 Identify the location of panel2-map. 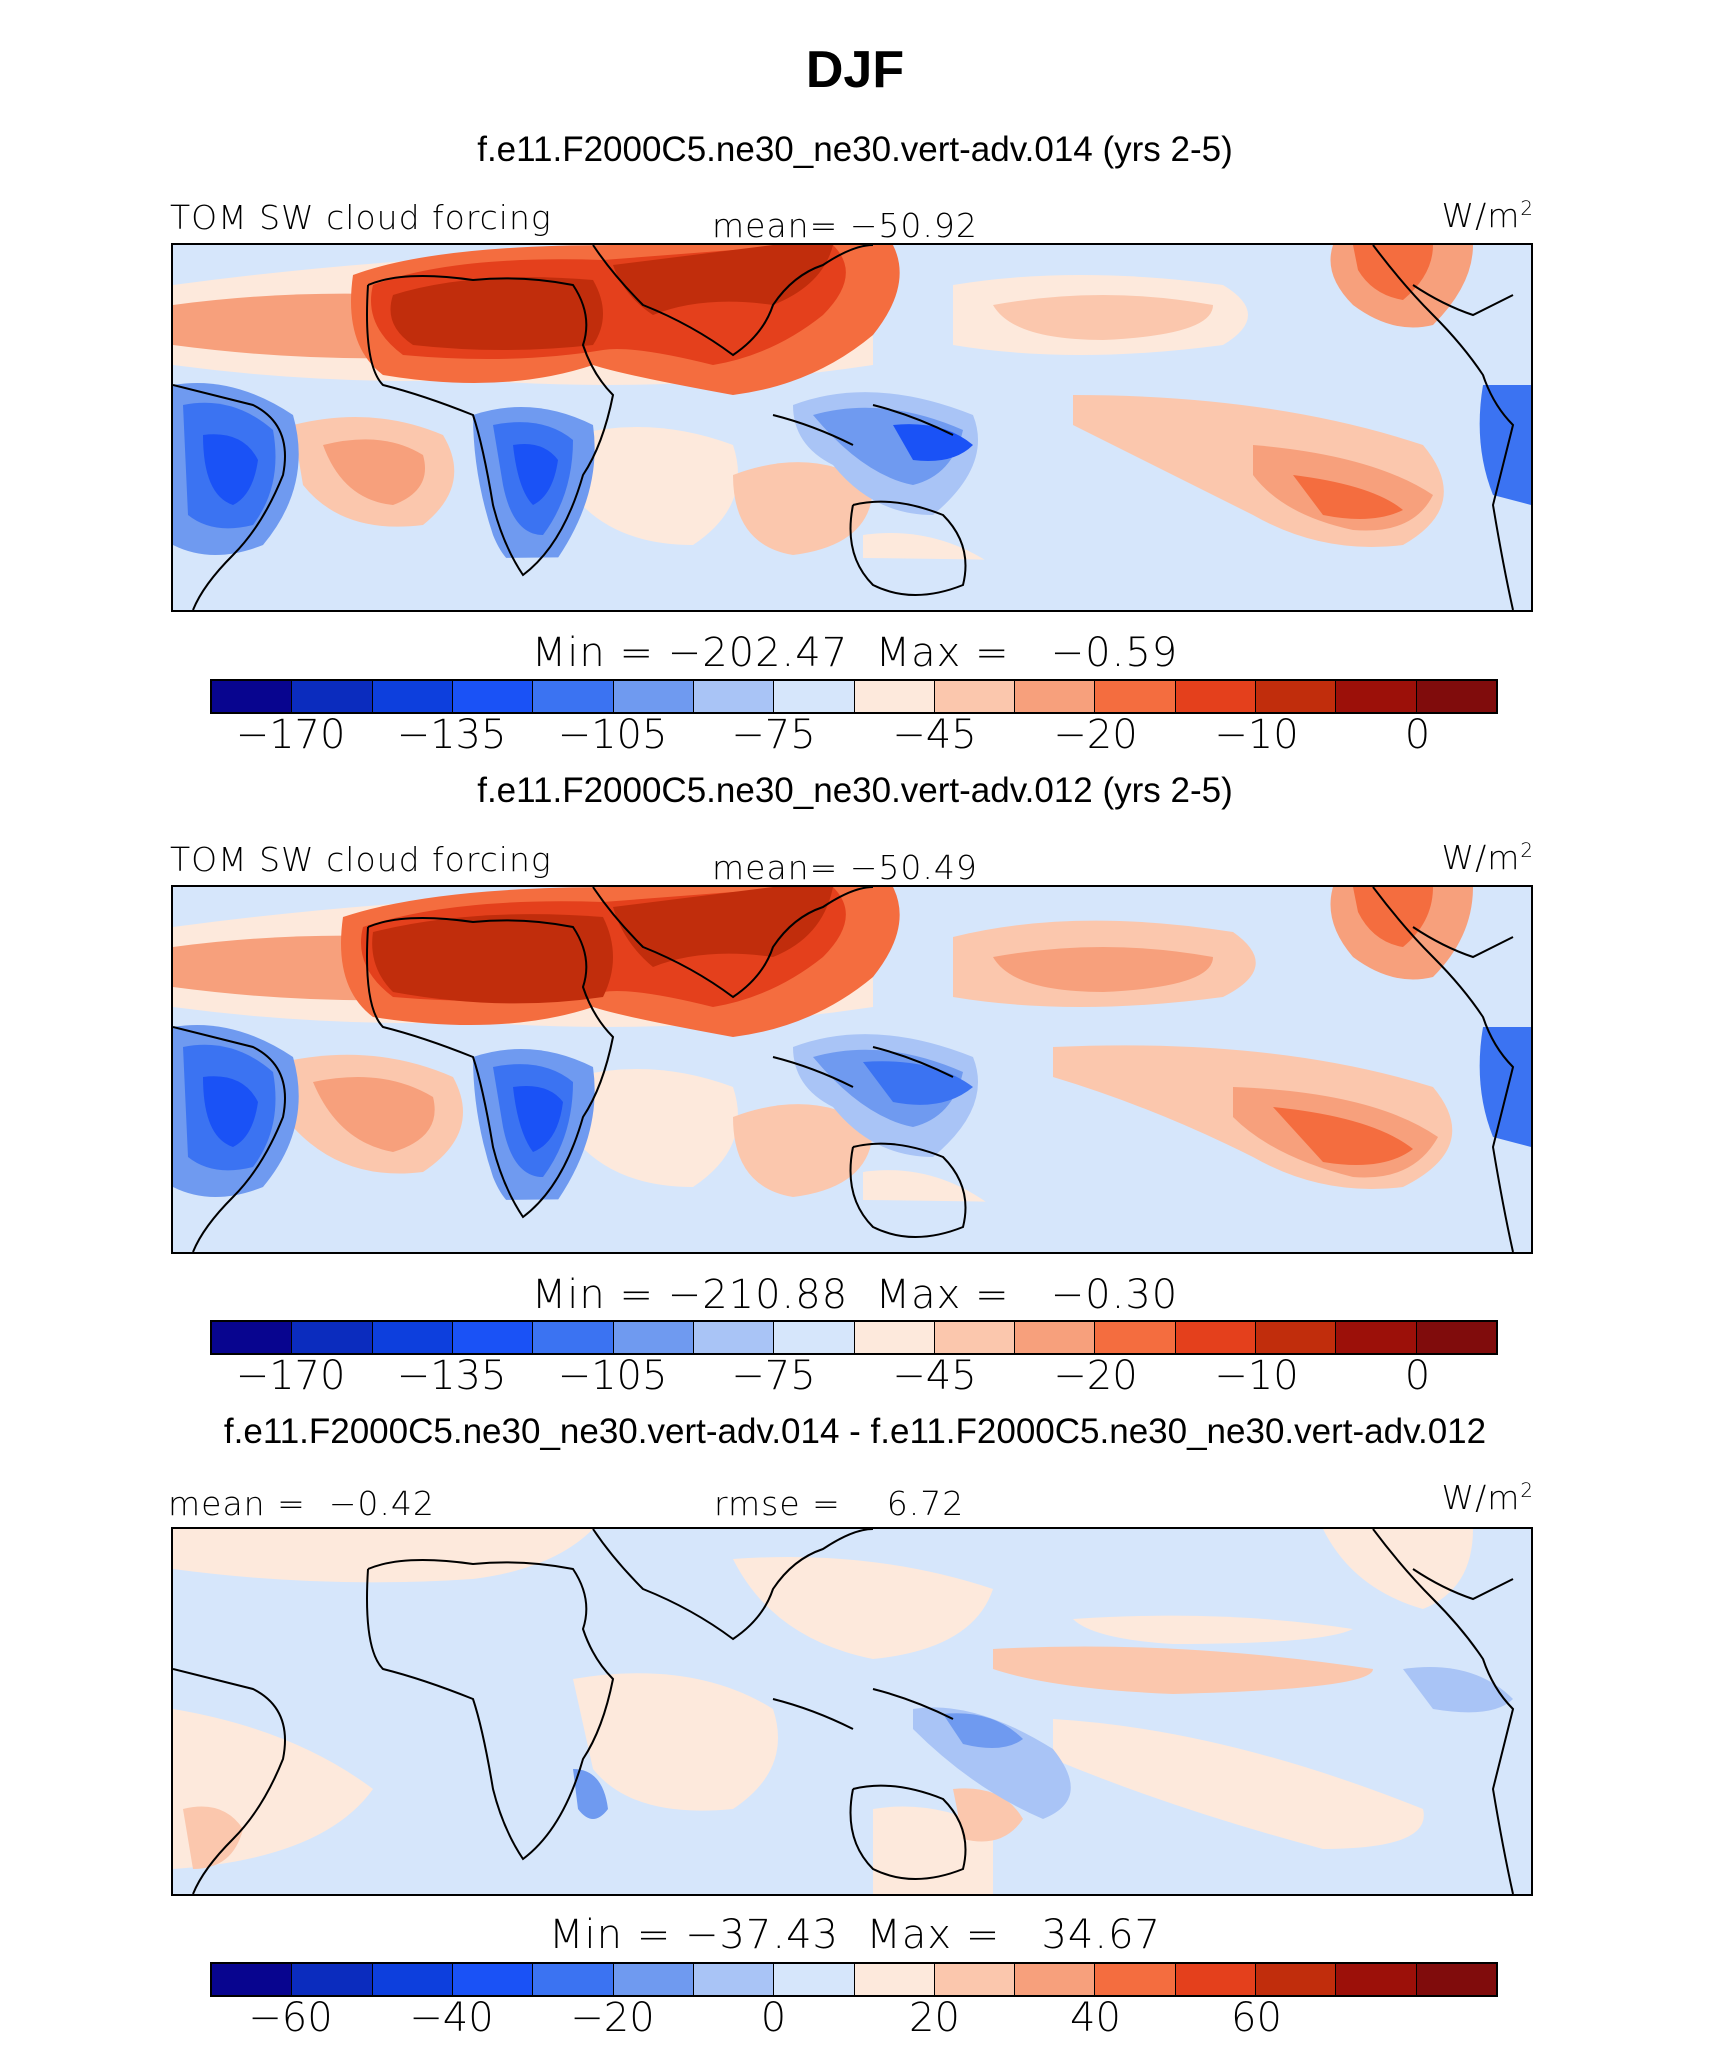
(852, 1069).